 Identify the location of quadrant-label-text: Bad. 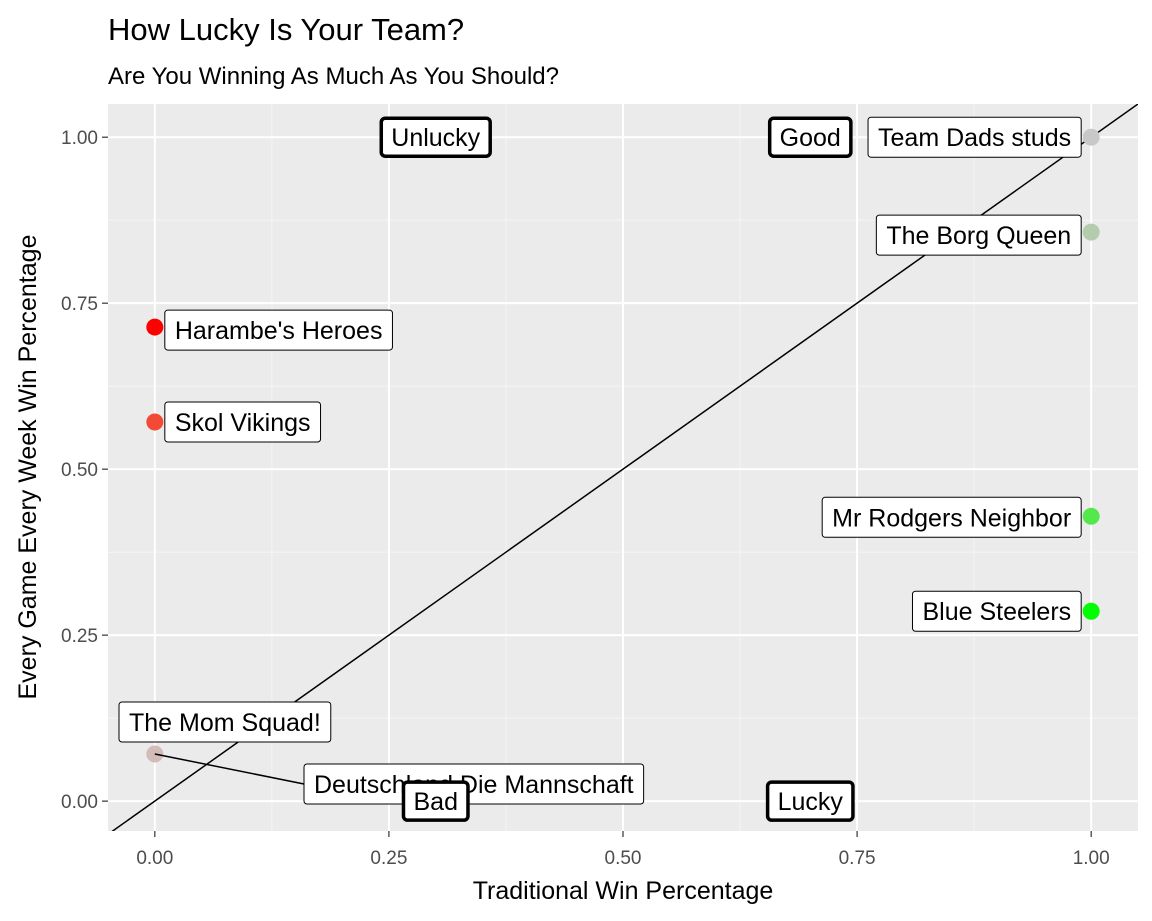
(435, 802).